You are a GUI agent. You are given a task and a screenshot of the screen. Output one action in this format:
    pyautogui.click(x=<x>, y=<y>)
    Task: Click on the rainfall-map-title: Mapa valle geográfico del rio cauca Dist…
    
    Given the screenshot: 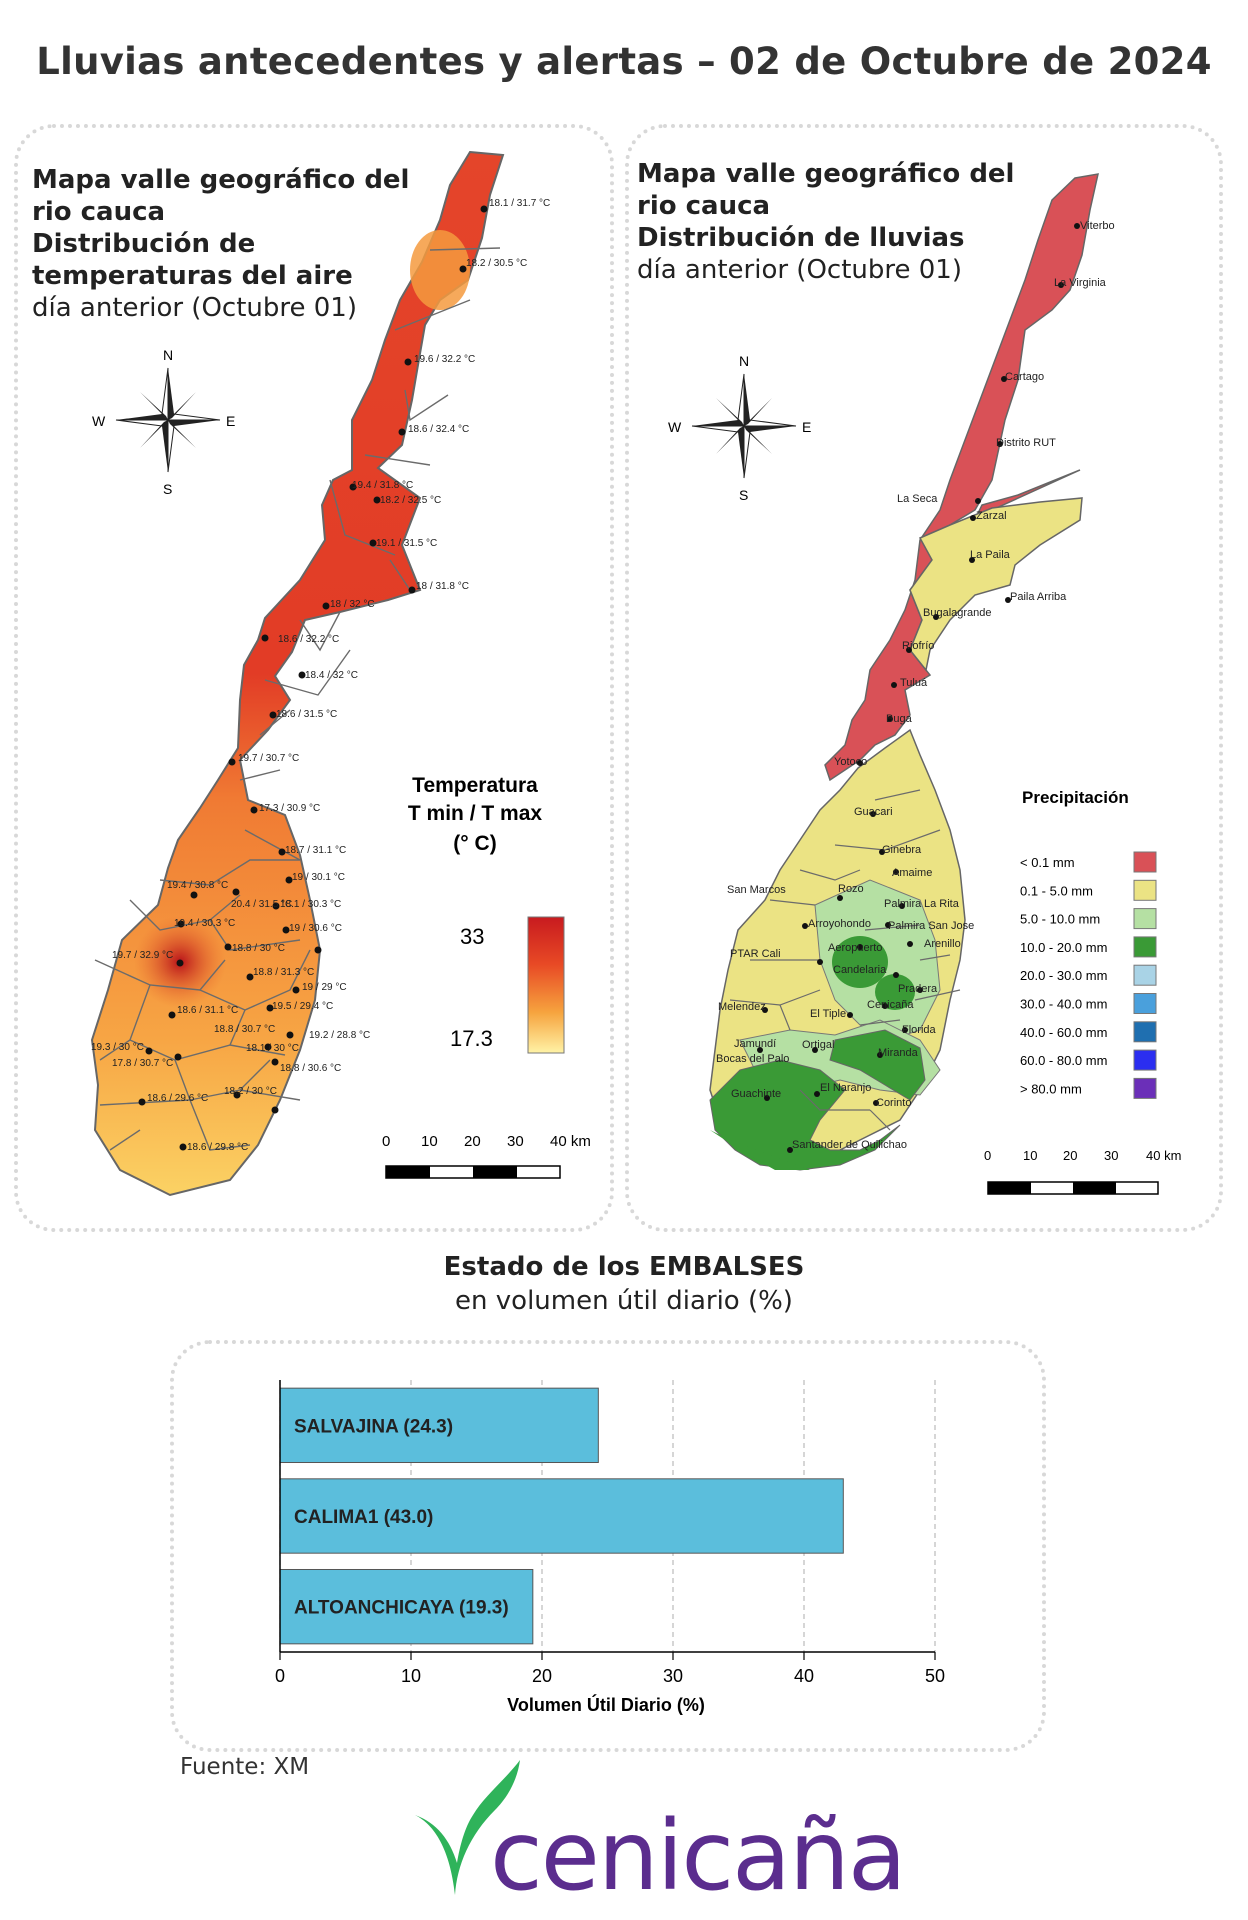 What is the action you would take?
    pyautogui.click(x=825, y=222)
    